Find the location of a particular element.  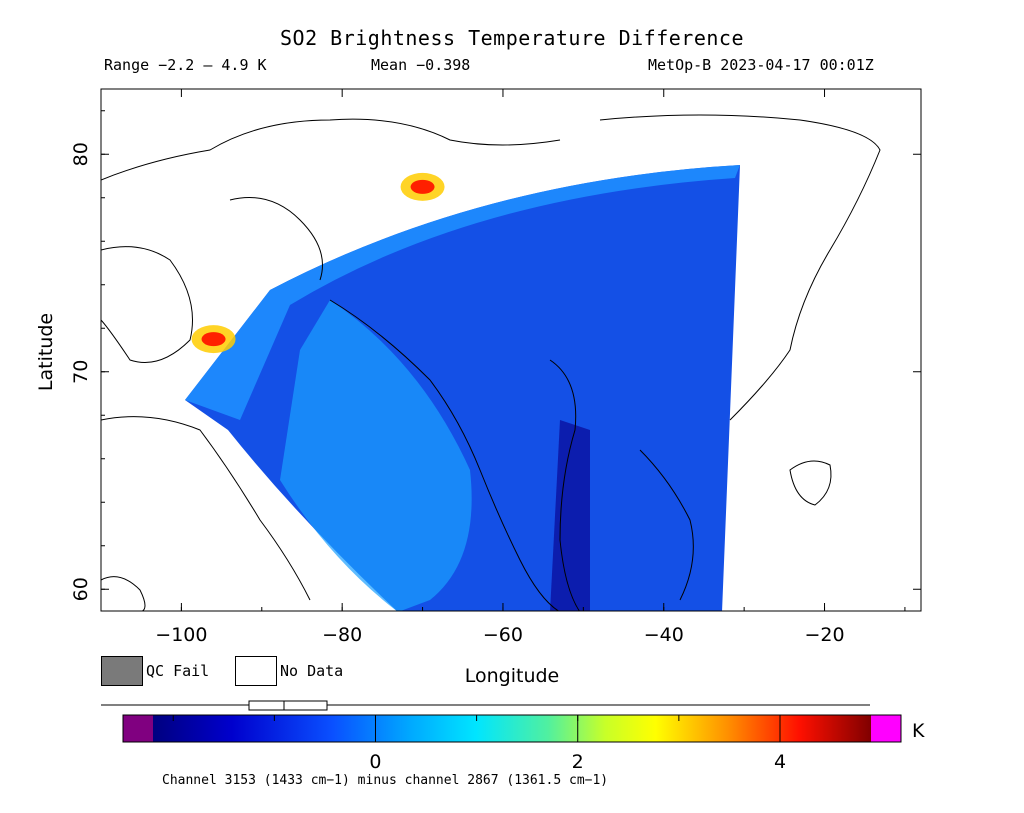

colorbar-gradient is located at coordinates (512, 728).